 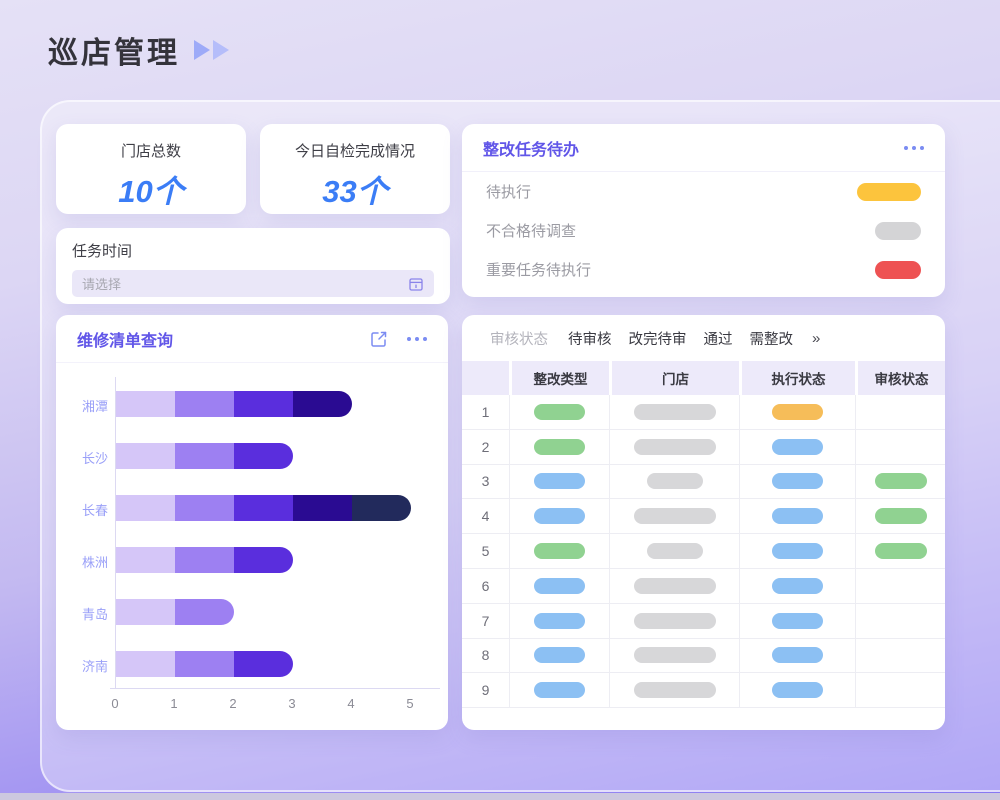 What do you see at coordinates (485, 585) in the screenshot?
I see `row-number: 6` at bounding box center [485, 585].